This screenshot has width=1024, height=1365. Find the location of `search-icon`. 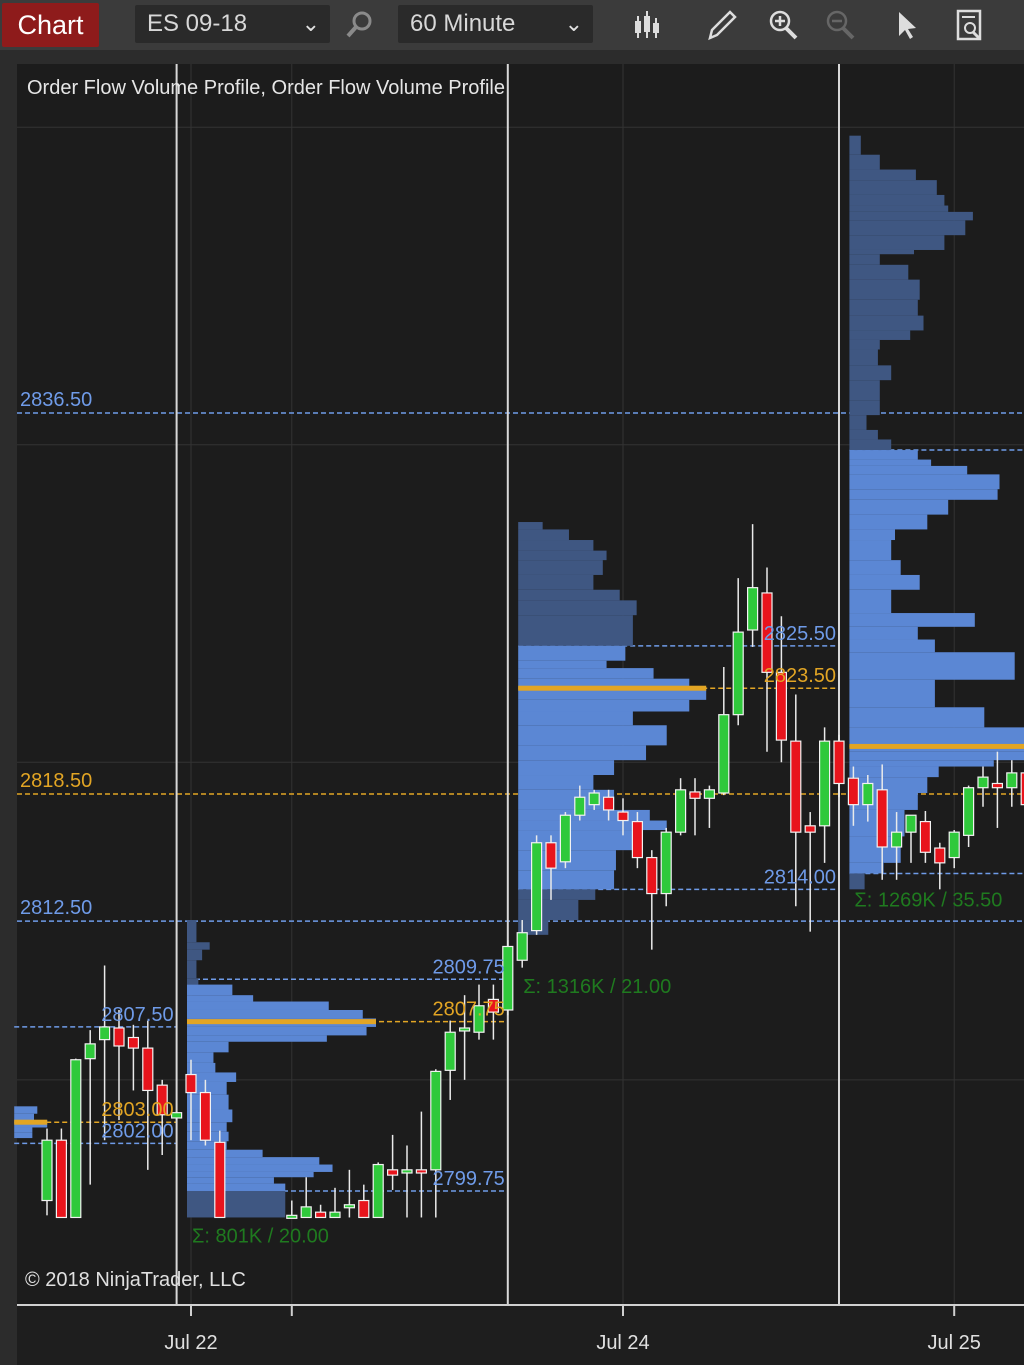

search-icon is located at coordinates (360, 25).